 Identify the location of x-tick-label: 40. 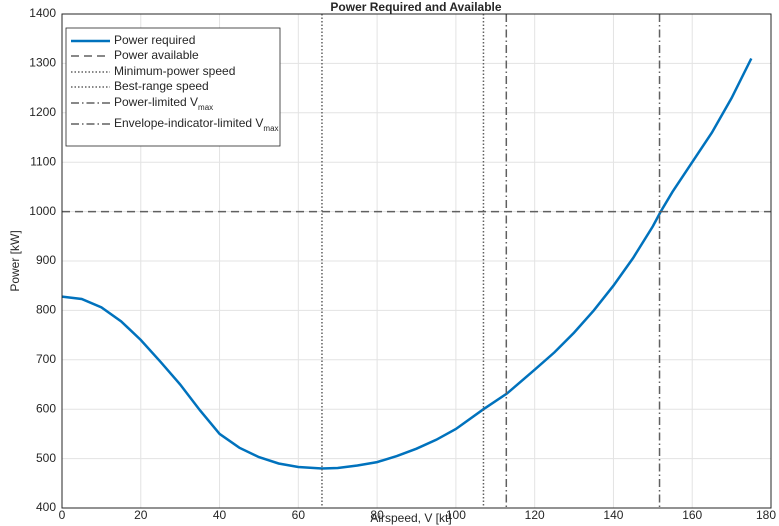
(220, 515).